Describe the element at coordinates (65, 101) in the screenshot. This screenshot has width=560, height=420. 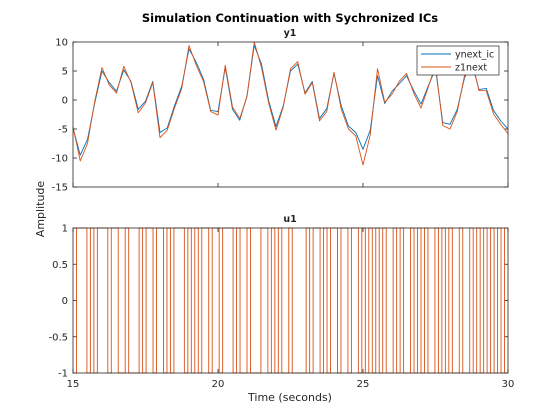
I see `y1-ytick-label: 0` at that location.